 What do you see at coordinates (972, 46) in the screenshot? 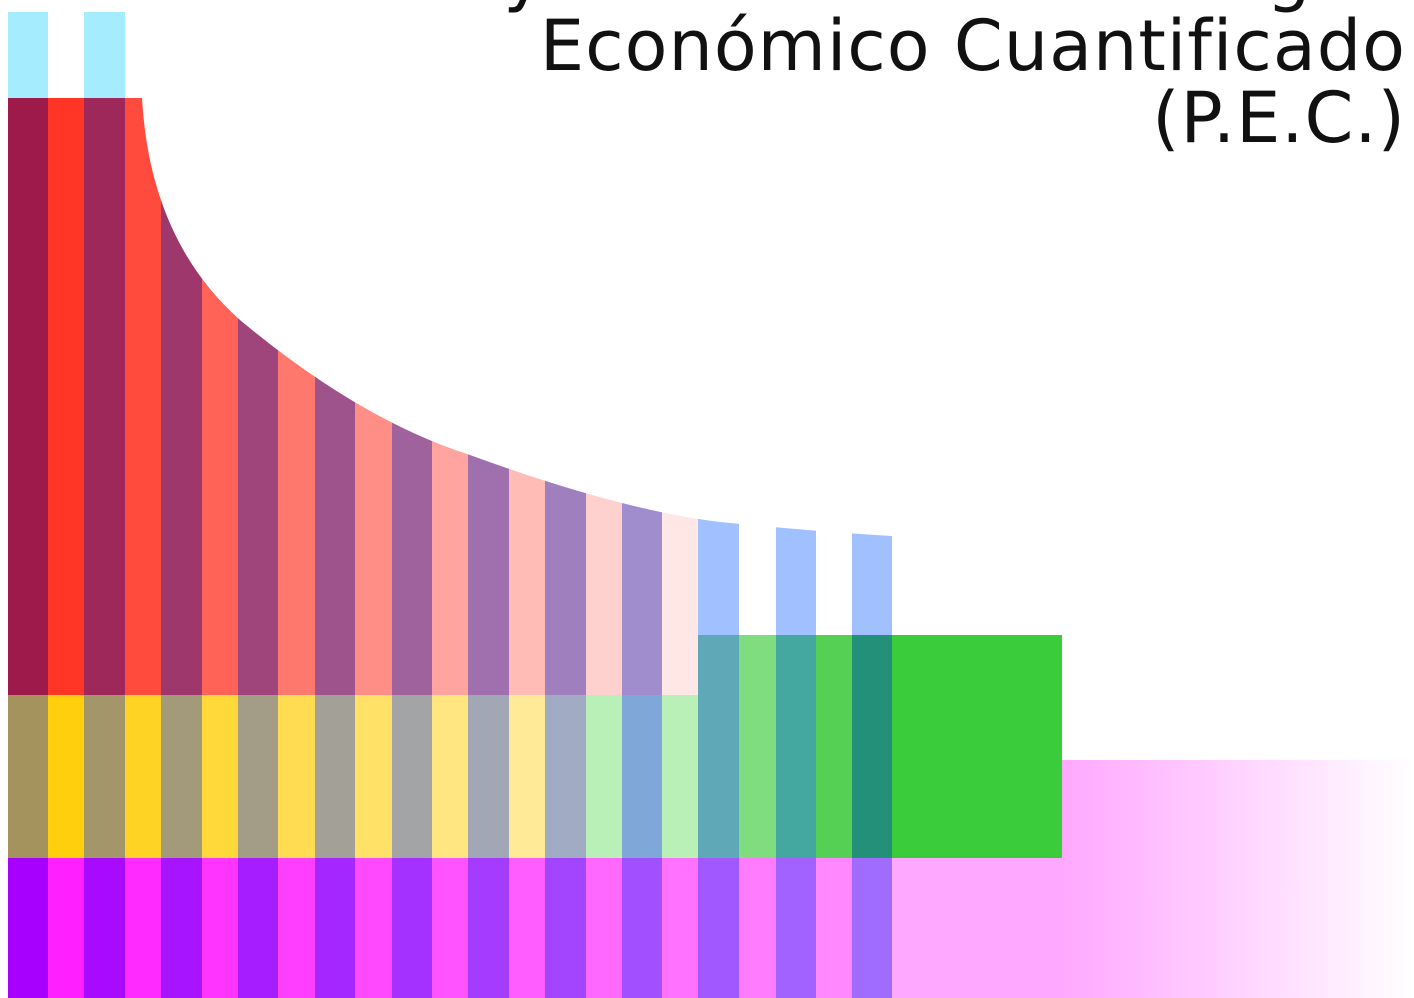
I see `title-line-2: Económico Cuantificado` at bounding box center [972, 46].